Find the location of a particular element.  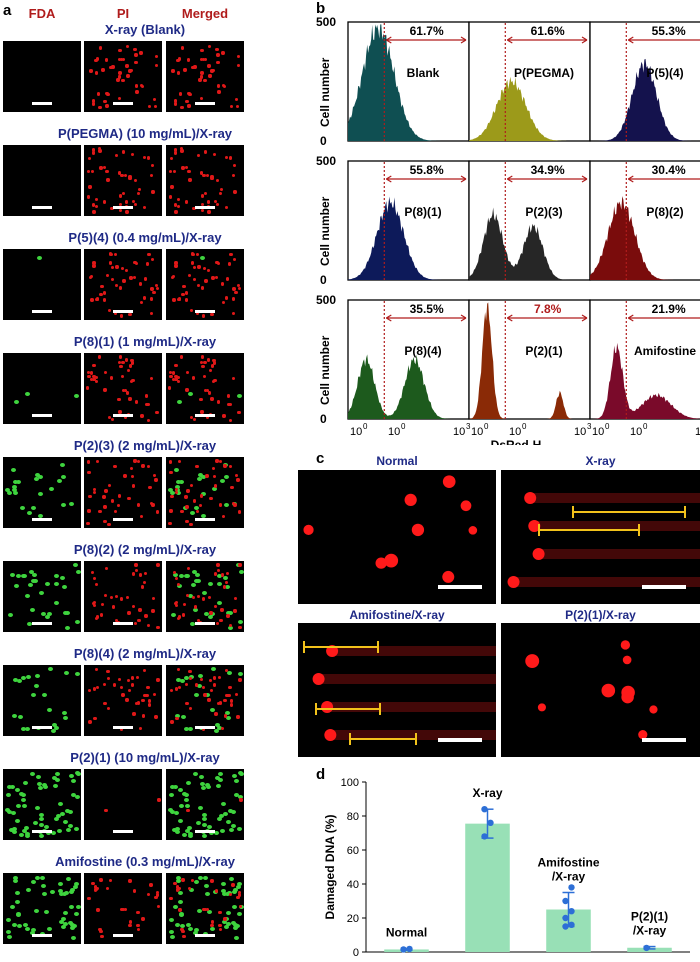

category-label: /X-ray is located at coordinates (650, 931).